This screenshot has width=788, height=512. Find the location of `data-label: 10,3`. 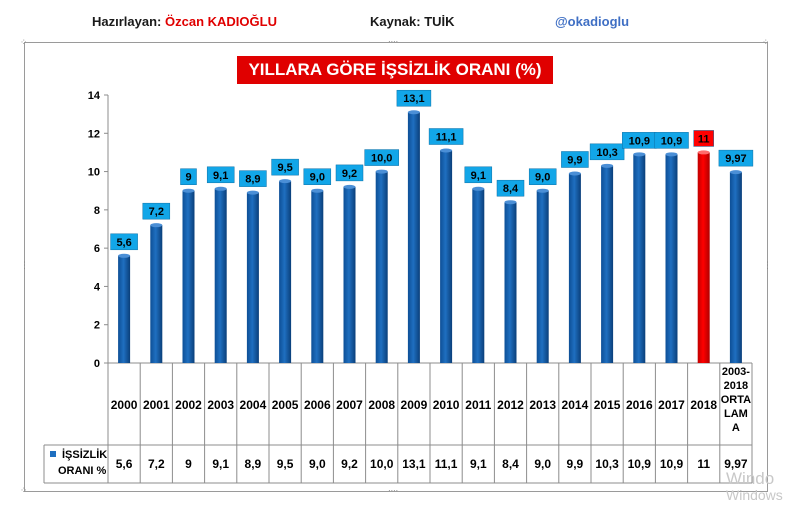

data-label: 10,3 is located at coordinates (606, 153).